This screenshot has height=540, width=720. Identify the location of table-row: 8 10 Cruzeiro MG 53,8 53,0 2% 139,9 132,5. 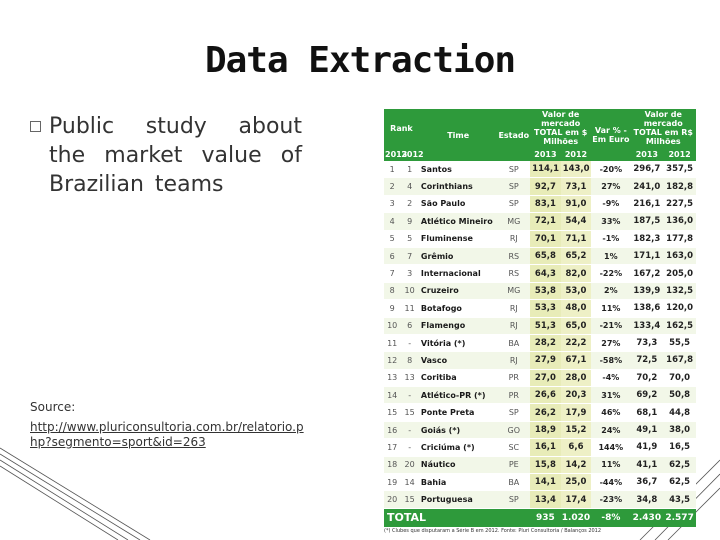
(540, 291).